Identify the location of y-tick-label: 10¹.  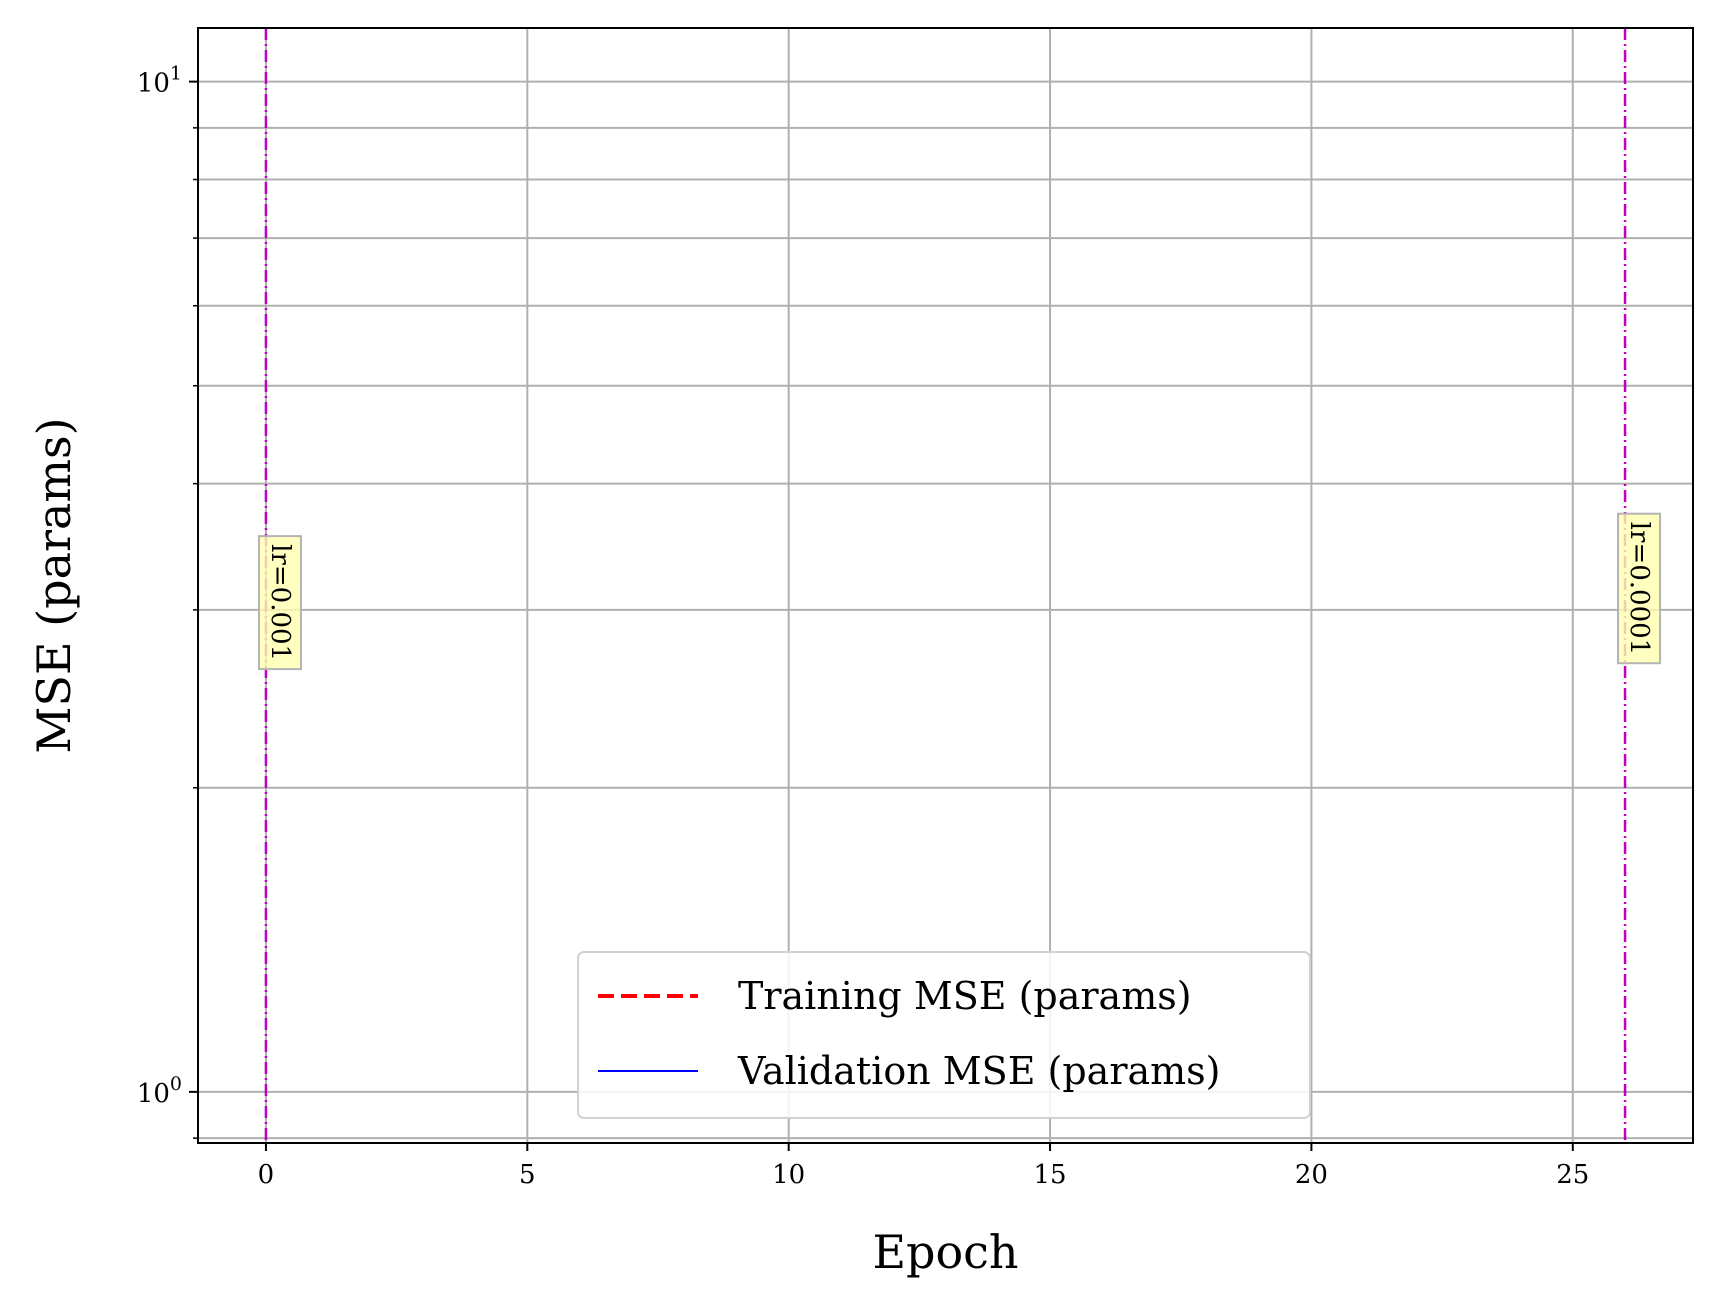
(159, 81).